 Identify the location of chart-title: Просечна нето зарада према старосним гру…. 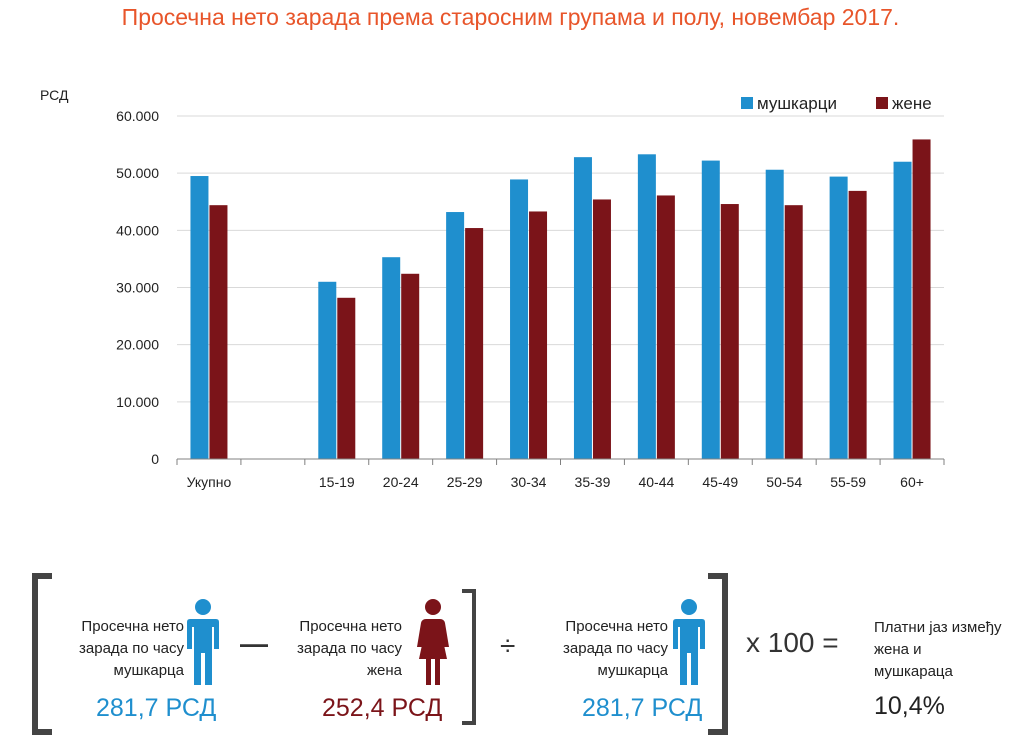
(510, 17).